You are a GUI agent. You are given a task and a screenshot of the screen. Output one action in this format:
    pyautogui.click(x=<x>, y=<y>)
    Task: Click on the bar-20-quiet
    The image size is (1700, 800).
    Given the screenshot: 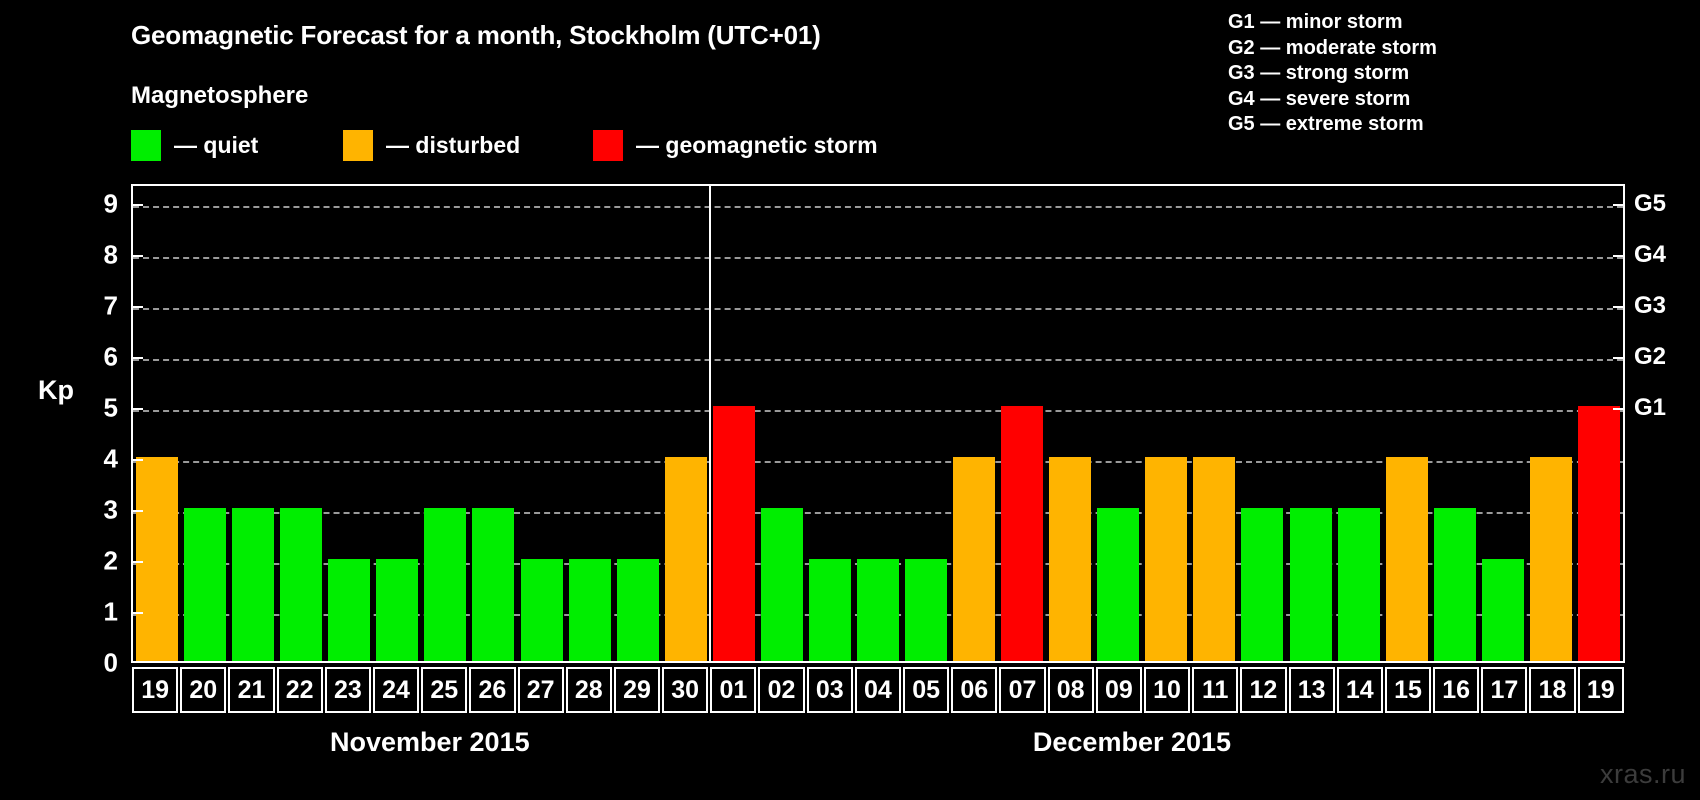 What is the action you would take?
    pyautogui.click(x=205, y=584)
    